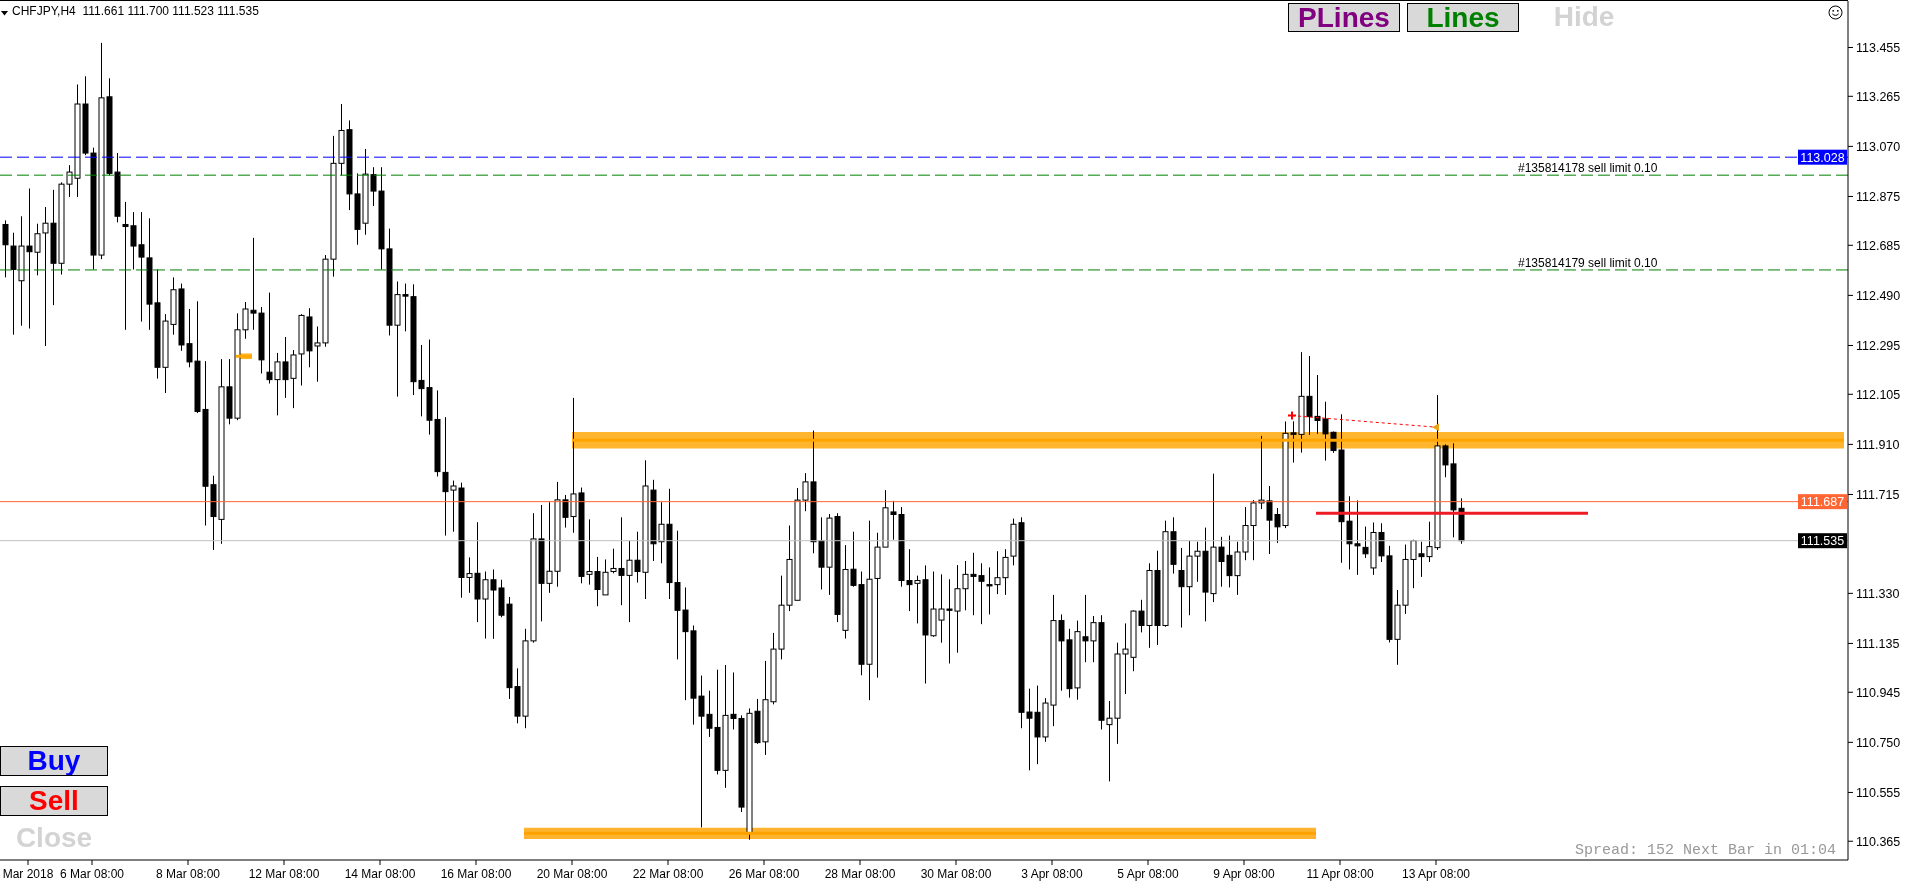  What do you see at coordinates (1878, 96) in the screenshot?
I see `y-tick-label: 113.265` at bounding box center [1878, 96].